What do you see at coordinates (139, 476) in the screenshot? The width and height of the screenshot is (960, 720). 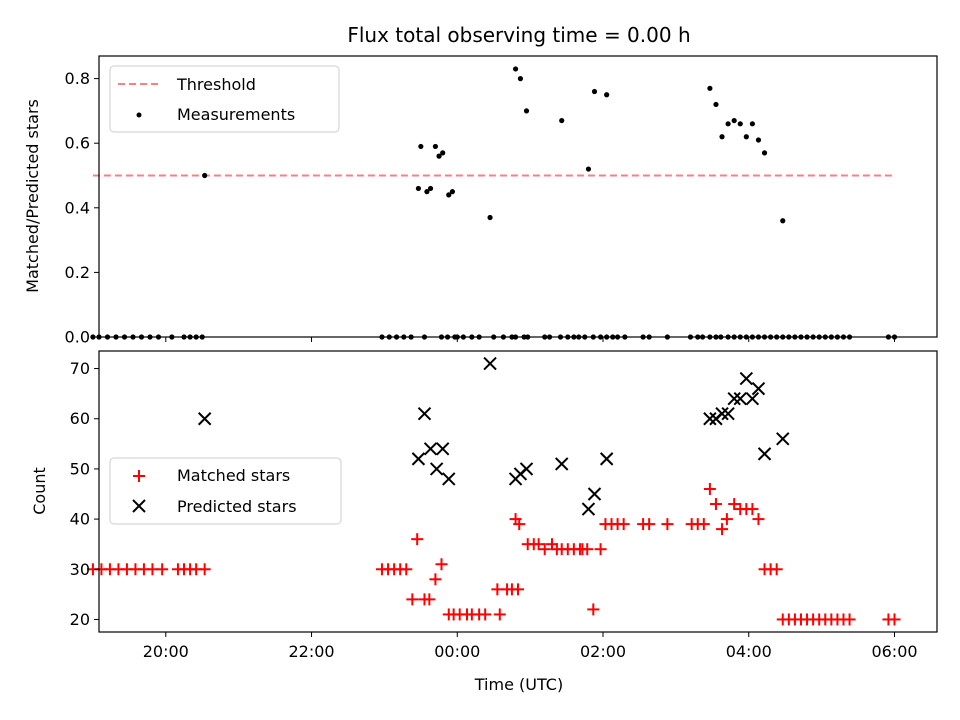 I see `legend-matched-swatch` at bounding box center [139, 476].